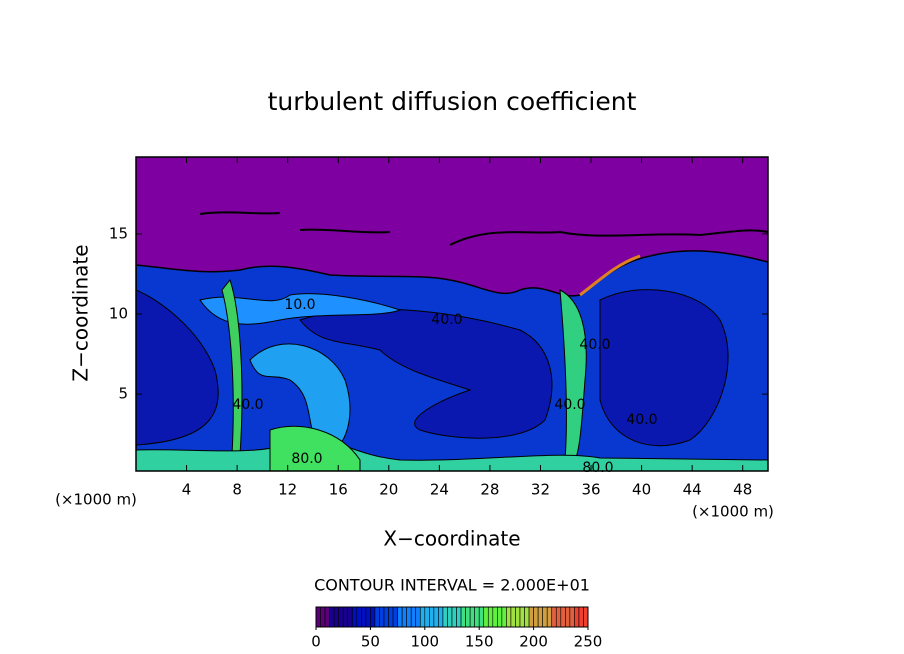 The height and width of the screenshot is (654, 904). Describe the element at coordinates (237, 490) in the screenshot. I see `x-tick-label: 8` at that location.